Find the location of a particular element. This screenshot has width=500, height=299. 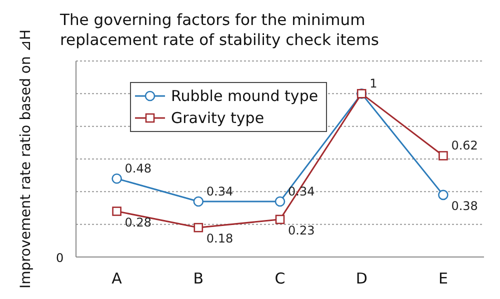

data-label: 0.62 is located at coordinates (464, 145).